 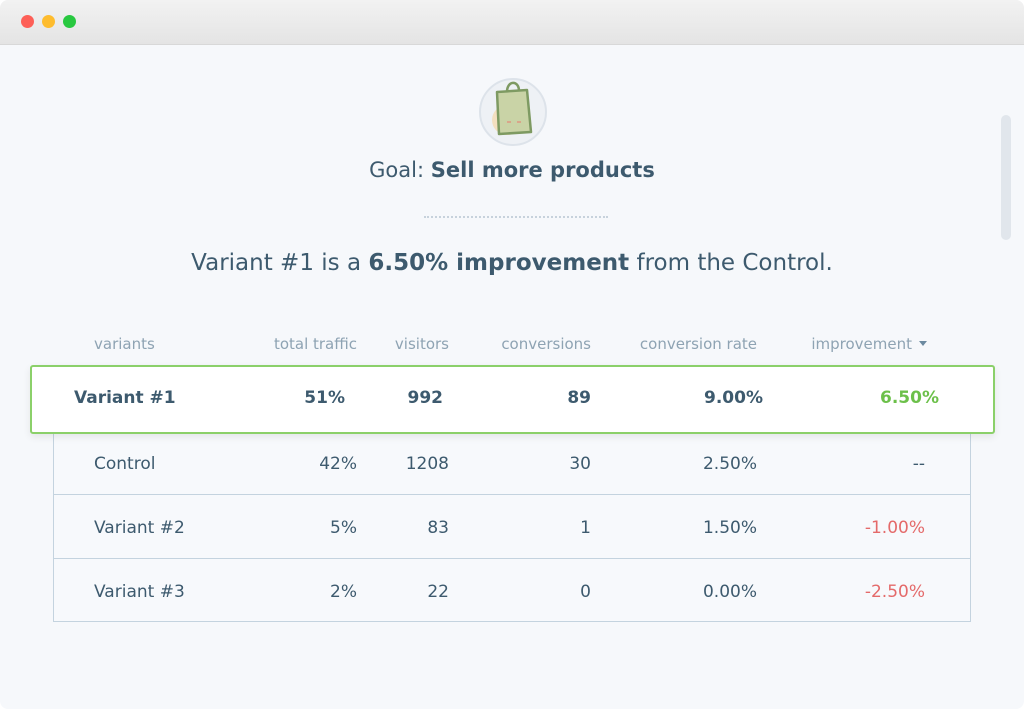 What do you see at coordinates (421, 344) in the screenshot?
I see `column-header: visitors` at bounding box center [421, 344].